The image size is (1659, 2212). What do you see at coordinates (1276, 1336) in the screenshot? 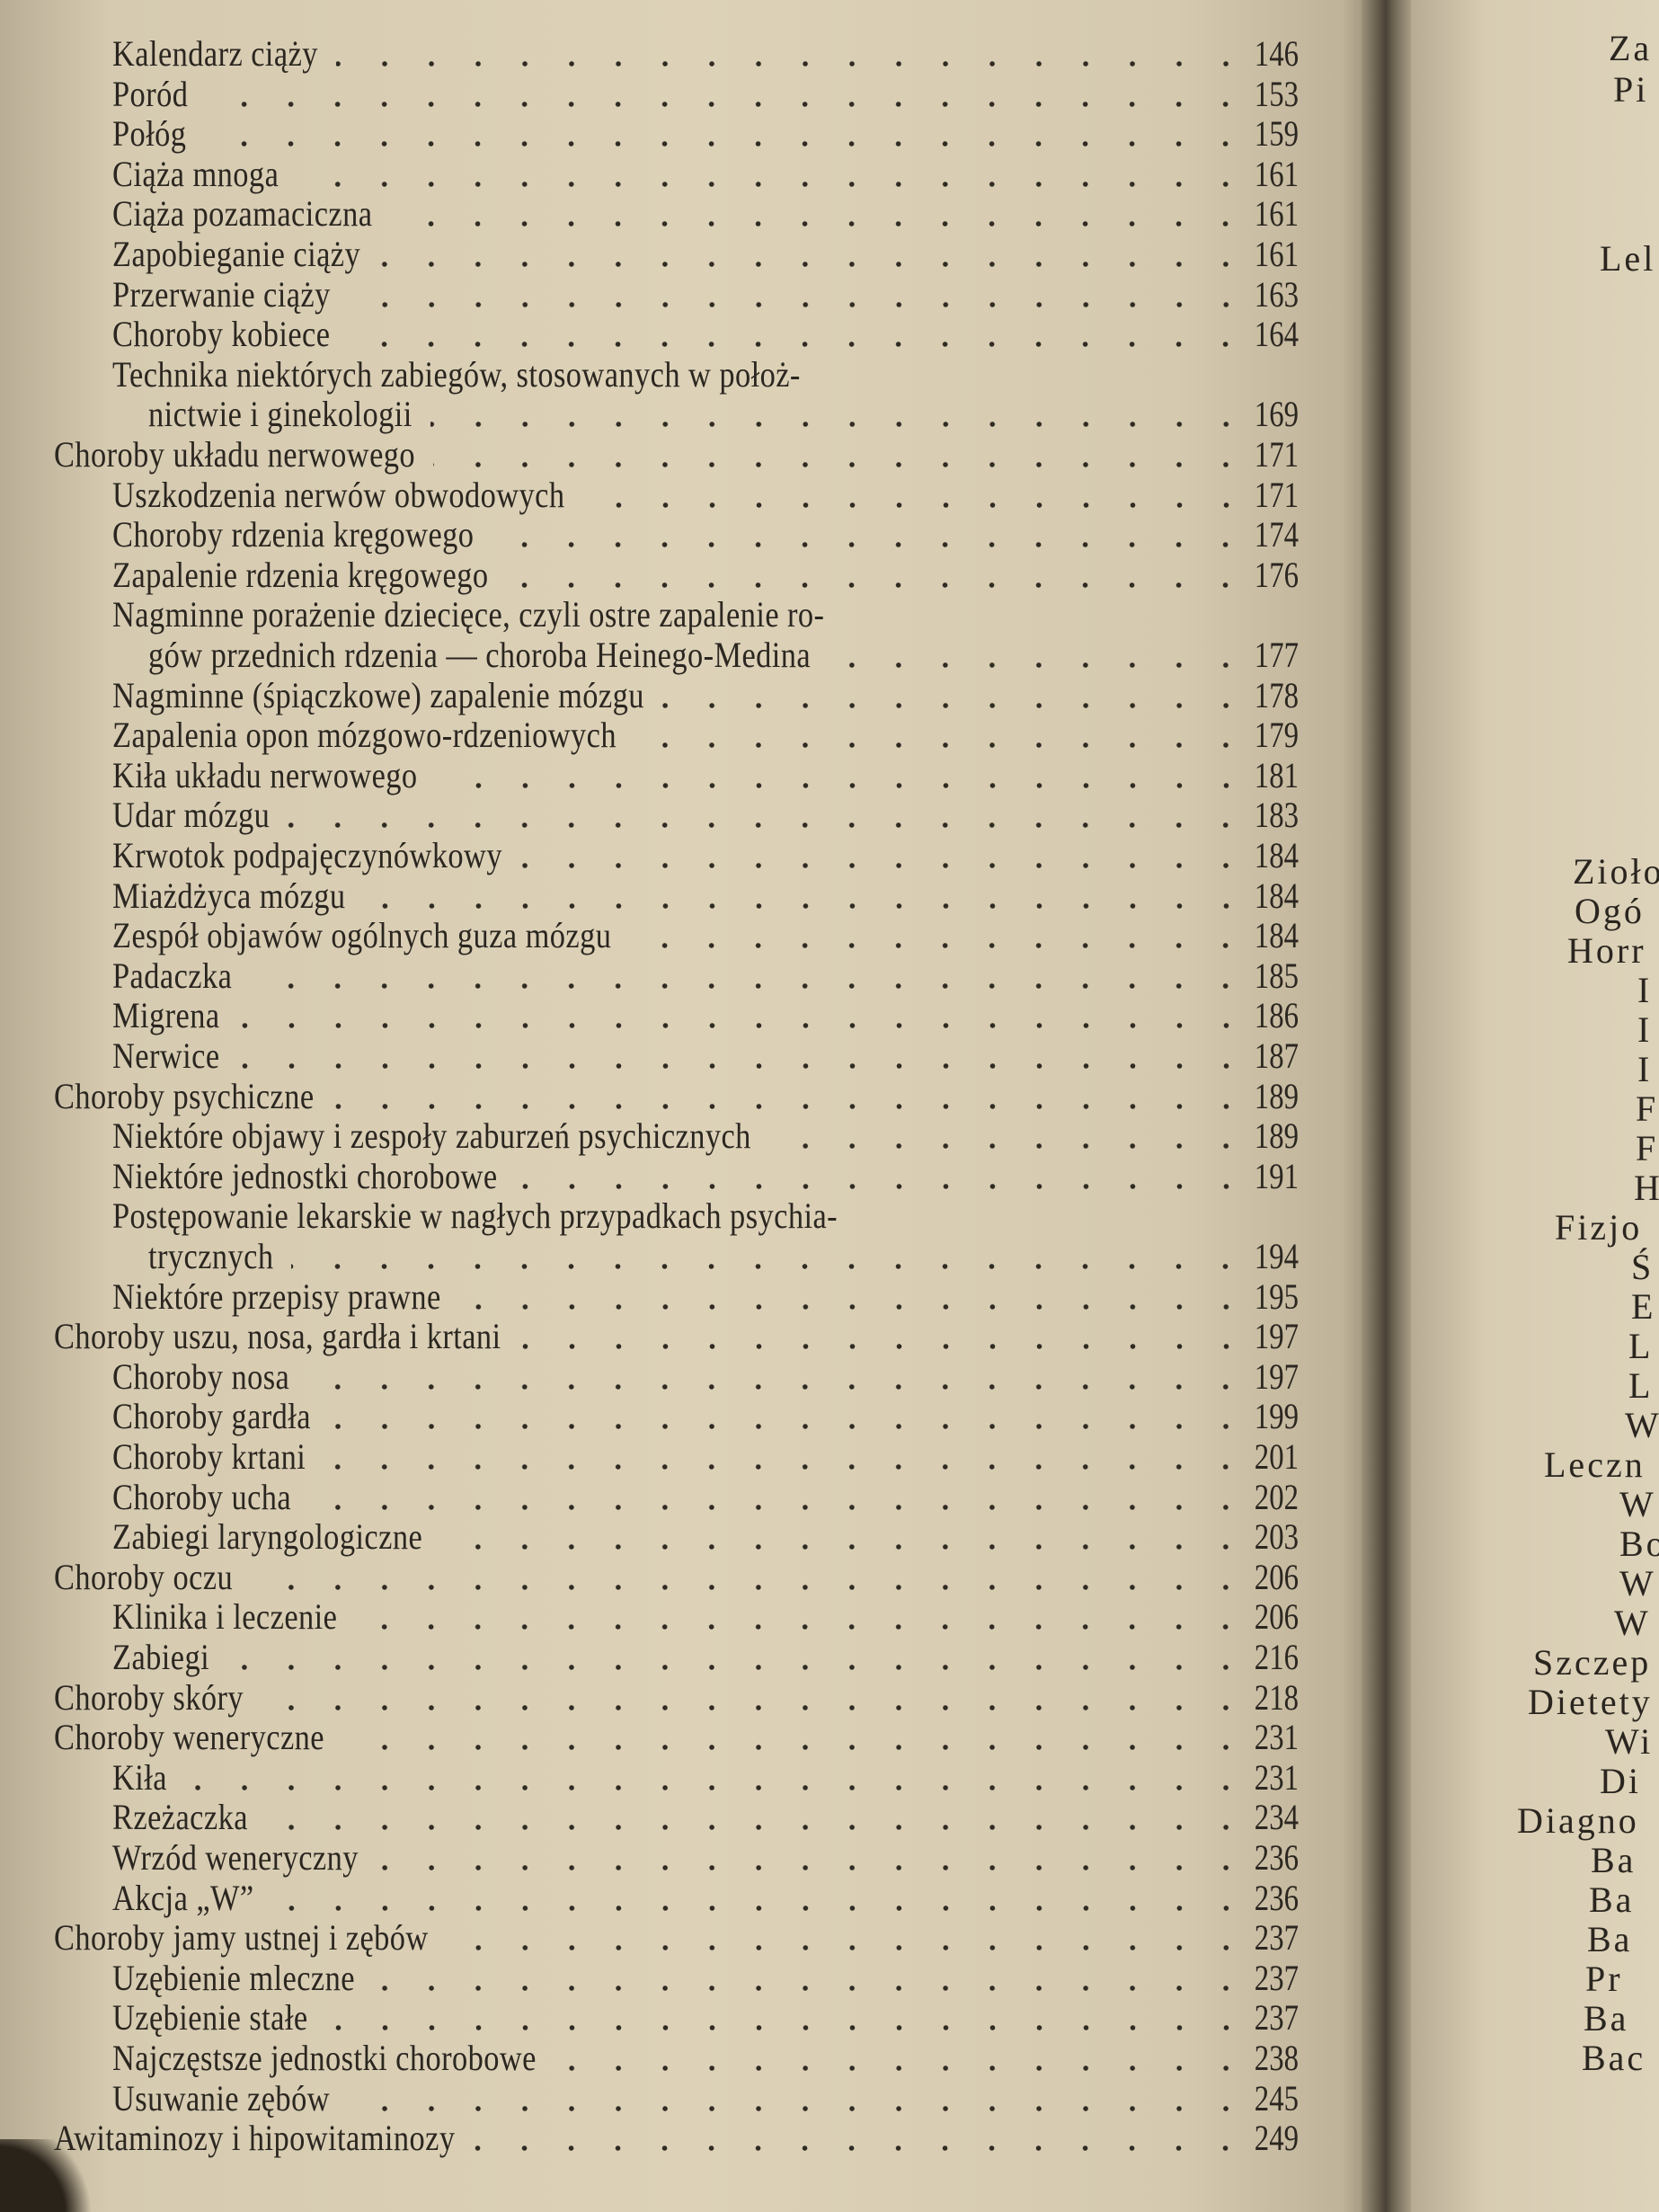
I see `toc-page-number: 197` at bounding box center [1276, 1336].